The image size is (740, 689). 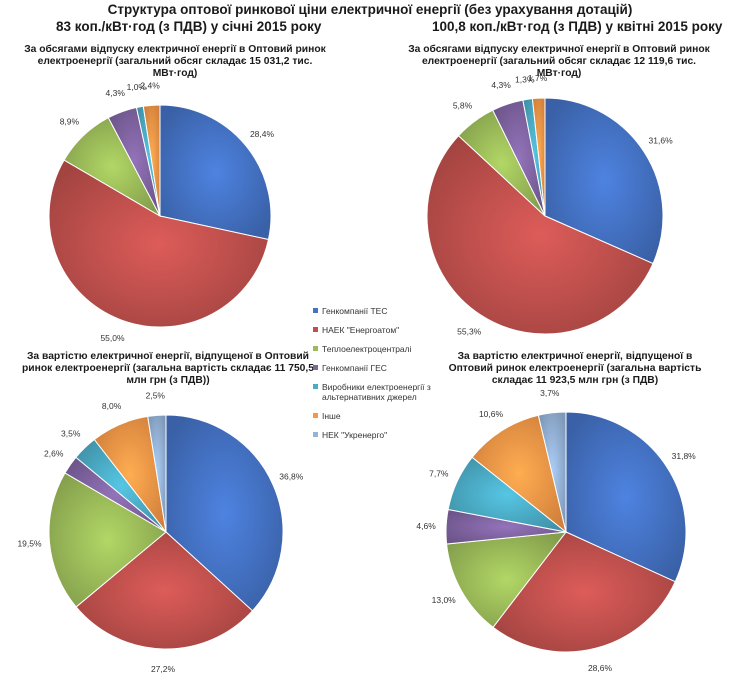 What do you see at coordinates (331, 416) in the screenshot?
I see `legend-label: Інше` at bounding box center [331, 416].